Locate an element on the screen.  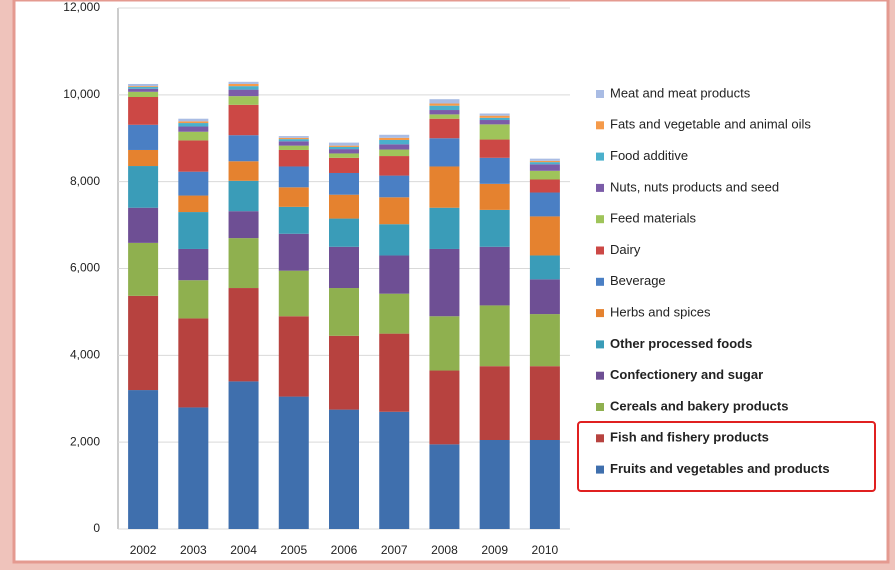
legend-label: Feed materials is located at coordinates (653, 218).